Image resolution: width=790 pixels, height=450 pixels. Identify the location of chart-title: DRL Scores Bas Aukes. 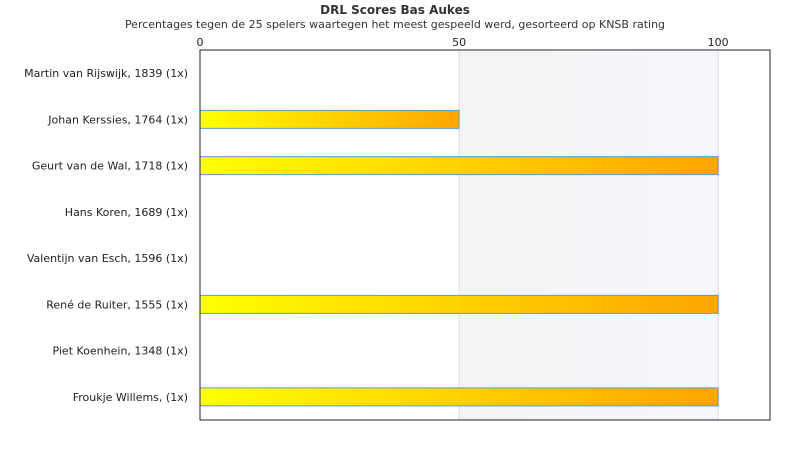
(395, 10).